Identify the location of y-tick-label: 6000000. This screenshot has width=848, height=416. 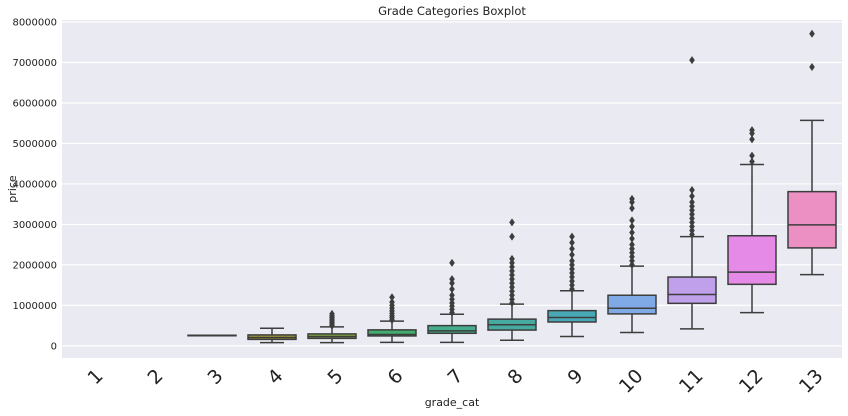
(34, 103).